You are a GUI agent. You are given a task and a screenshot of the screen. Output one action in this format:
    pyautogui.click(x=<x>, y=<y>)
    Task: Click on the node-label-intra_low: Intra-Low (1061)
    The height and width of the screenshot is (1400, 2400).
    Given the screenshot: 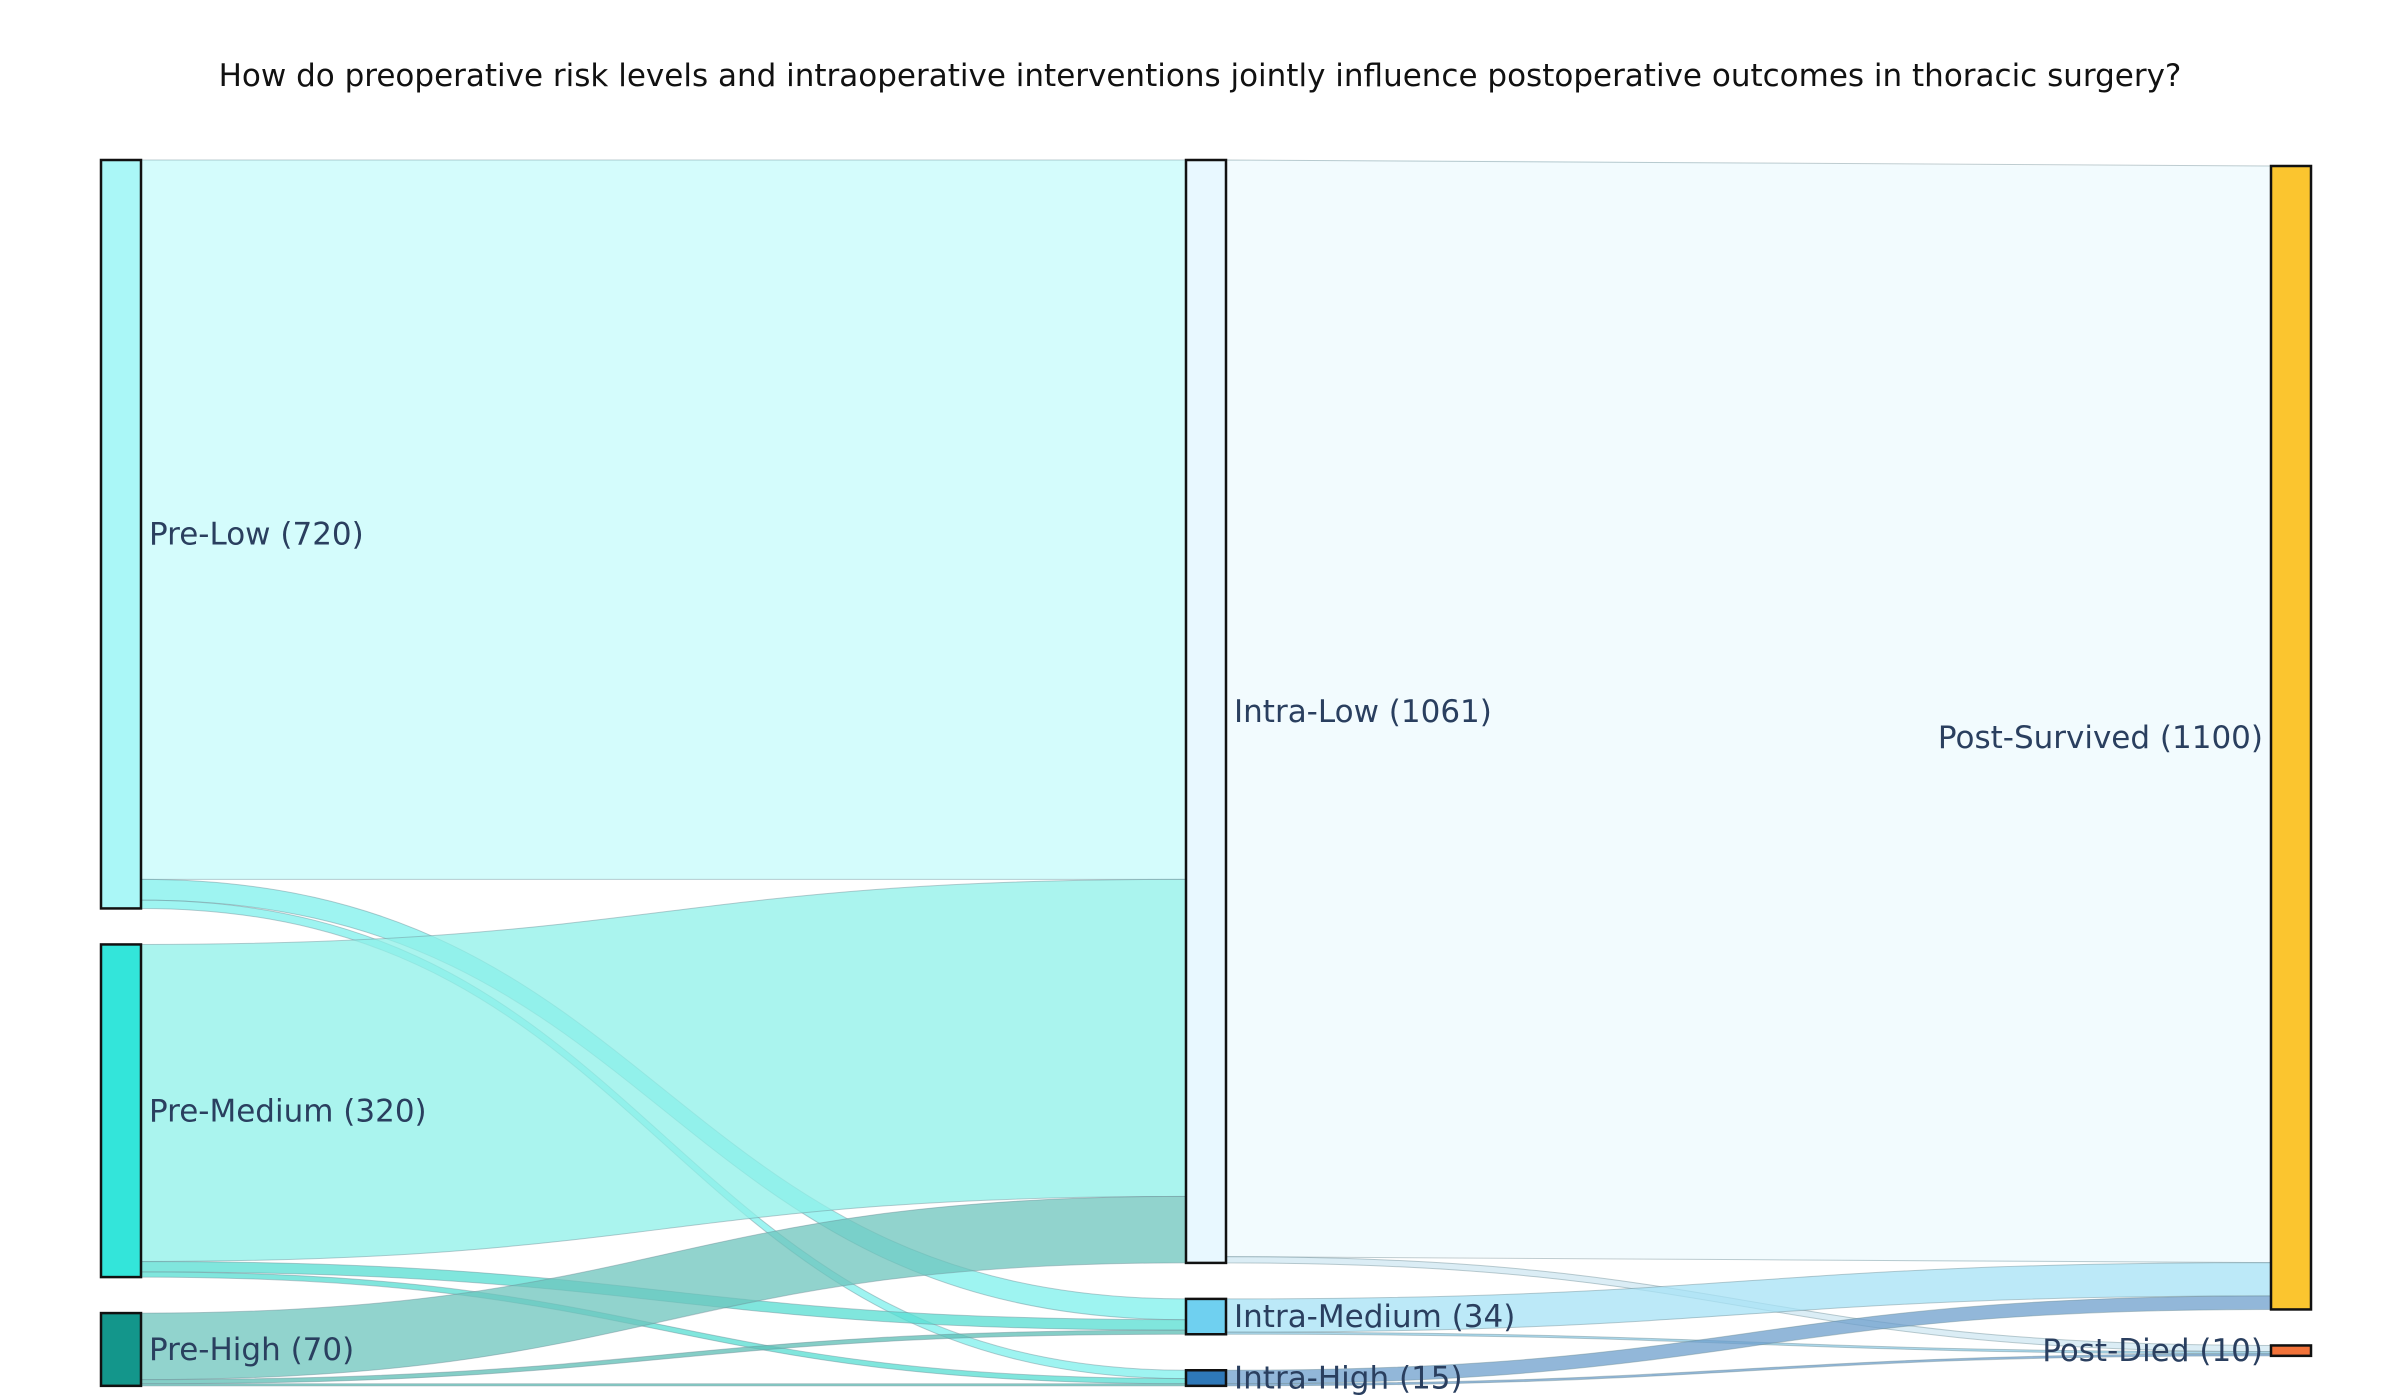 What is the action you would take?
    pyautogui.click(x=1363, y=712)
    